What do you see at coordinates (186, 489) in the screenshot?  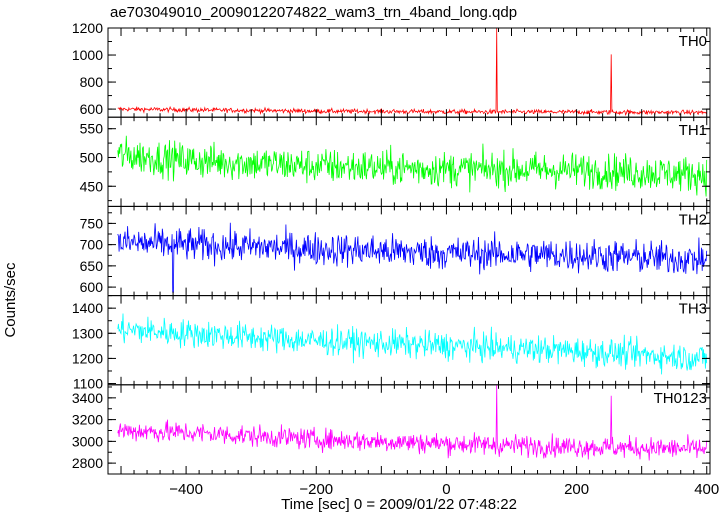 I see `x-tick-label: −400` at bounding box center [186, 489].